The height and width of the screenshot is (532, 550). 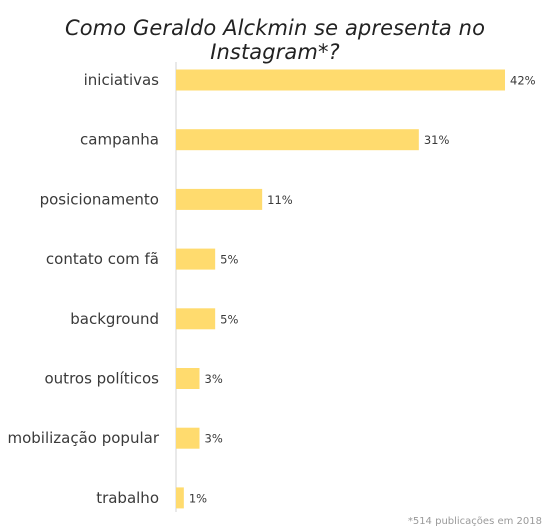 I want to click on category-label: iniciativas, so click(x=122, y=80).